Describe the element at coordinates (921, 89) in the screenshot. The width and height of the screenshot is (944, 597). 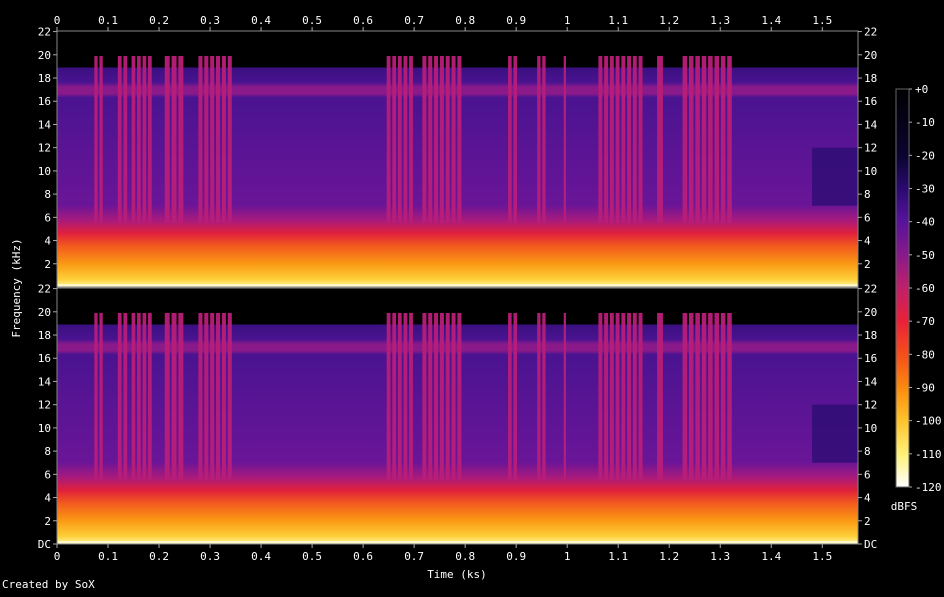
I see `colorbar-tick-label: +0` at that location.